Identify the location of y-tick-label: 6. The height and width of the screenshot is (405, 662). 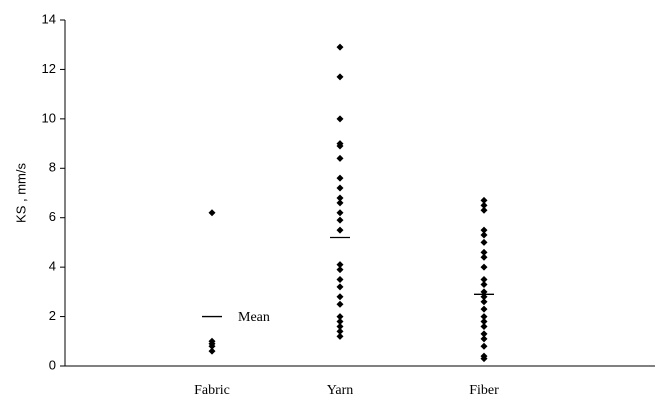
(52, 216).